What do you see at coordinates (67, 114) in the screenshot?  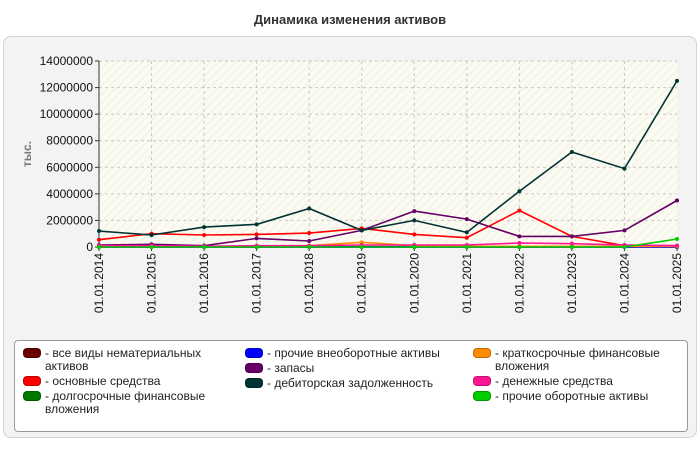 I see `y-tick-label: 10000000` at bounding box center [67, 114].